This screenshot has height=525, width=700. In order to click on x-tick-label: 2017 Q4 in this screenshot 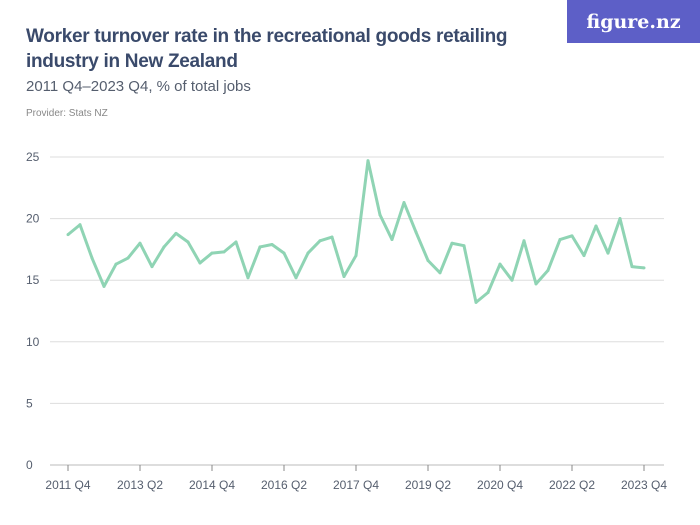, I will do `click(356, 485)`.